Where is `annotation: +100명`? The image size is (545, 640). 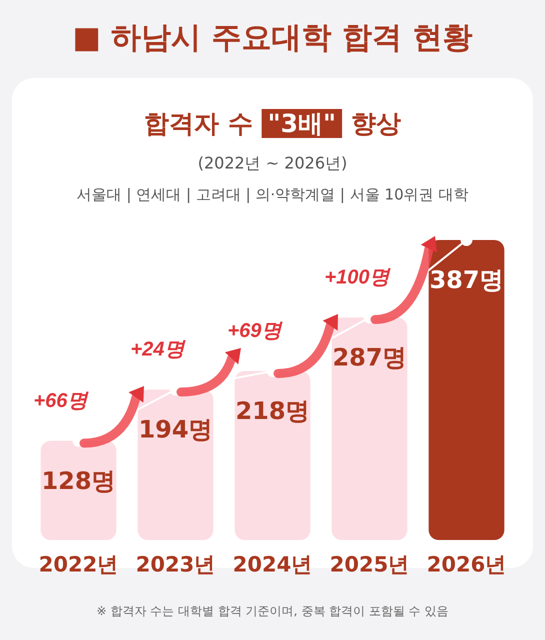 annotation: +100명 is located at coordinates (358, 277).